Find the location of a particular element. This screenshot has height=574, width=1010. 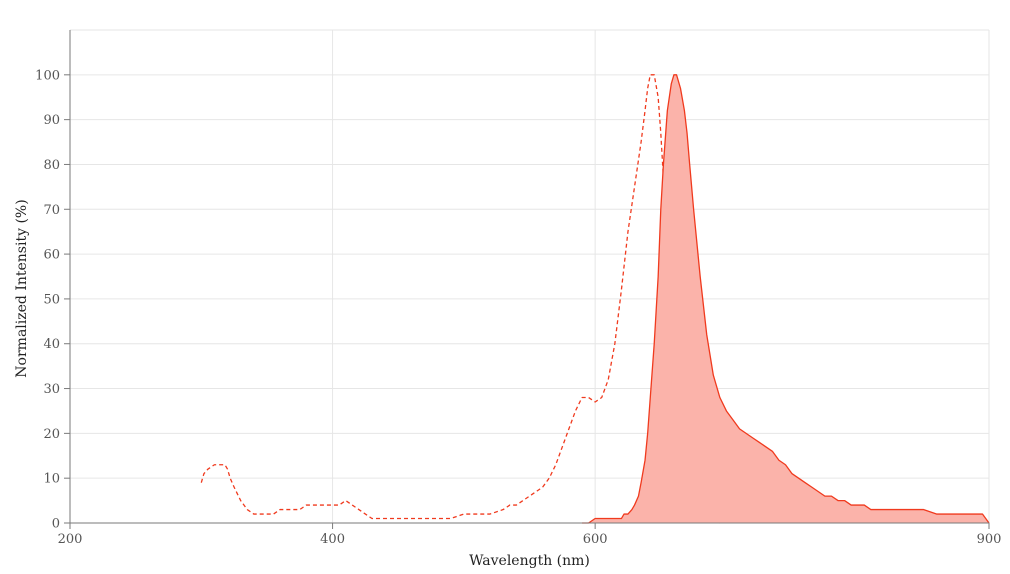

x-tick-label: 200 is located at coordinates (70, 539).